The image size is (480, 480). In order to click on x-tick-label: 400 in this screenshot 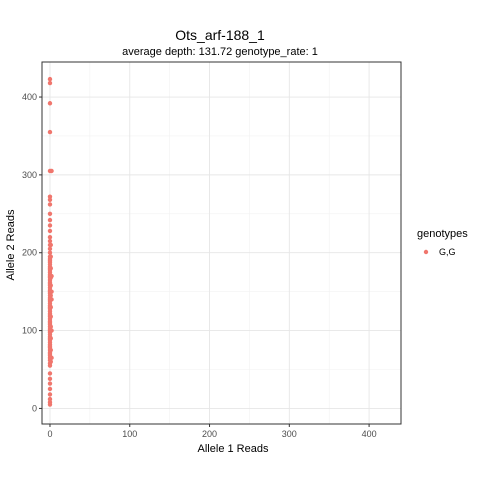, I will do `click(369, 434)`.